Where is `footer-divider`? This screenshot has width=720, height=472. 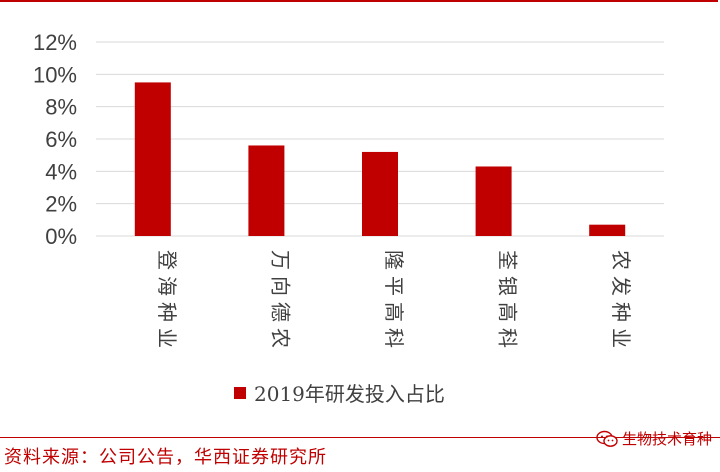 footer-divider is located at coordinates (360, 437).